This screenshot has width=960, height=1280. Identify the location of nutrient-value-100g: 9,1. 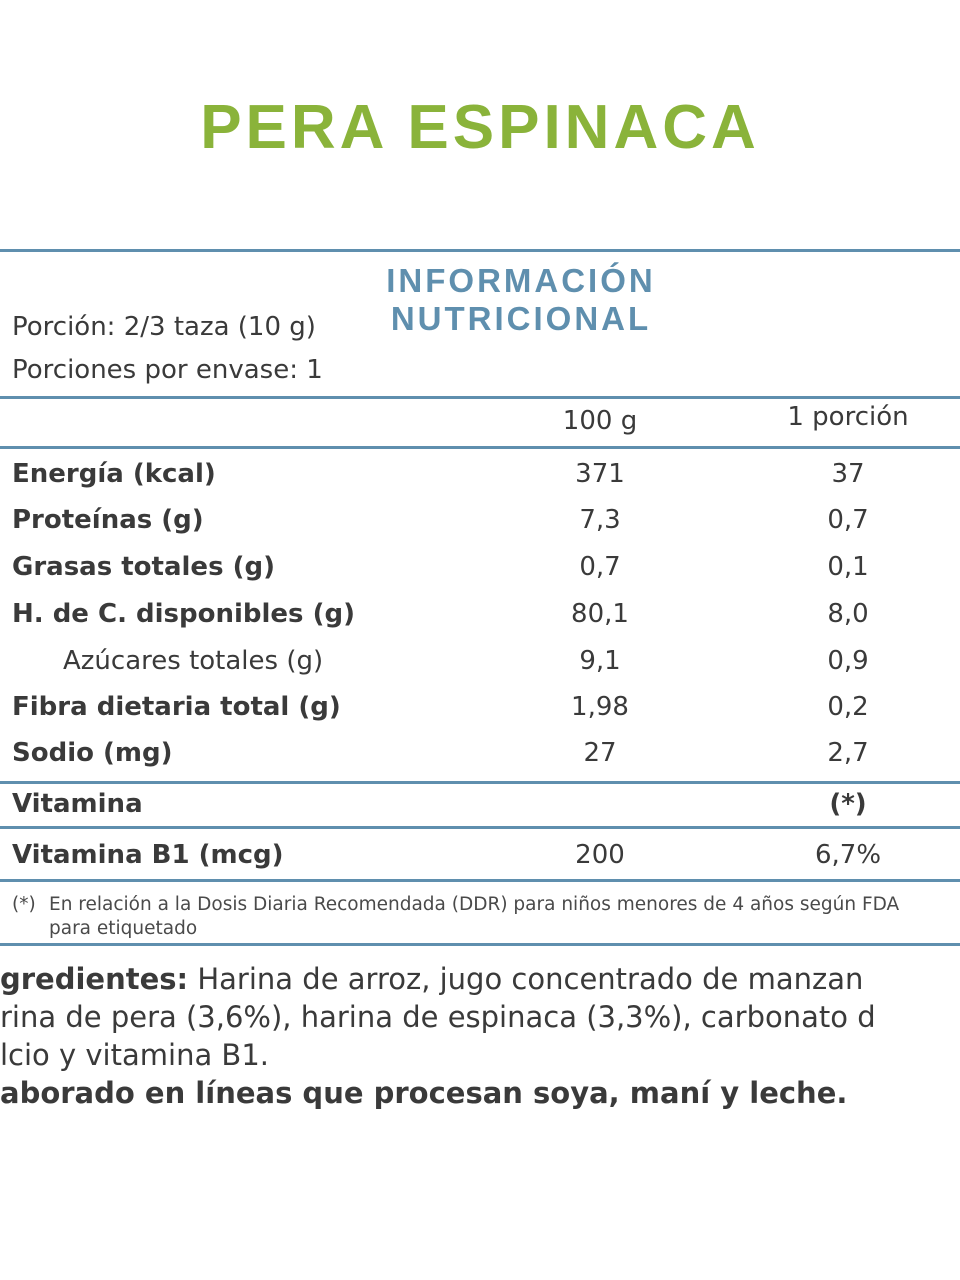
(600, 661).